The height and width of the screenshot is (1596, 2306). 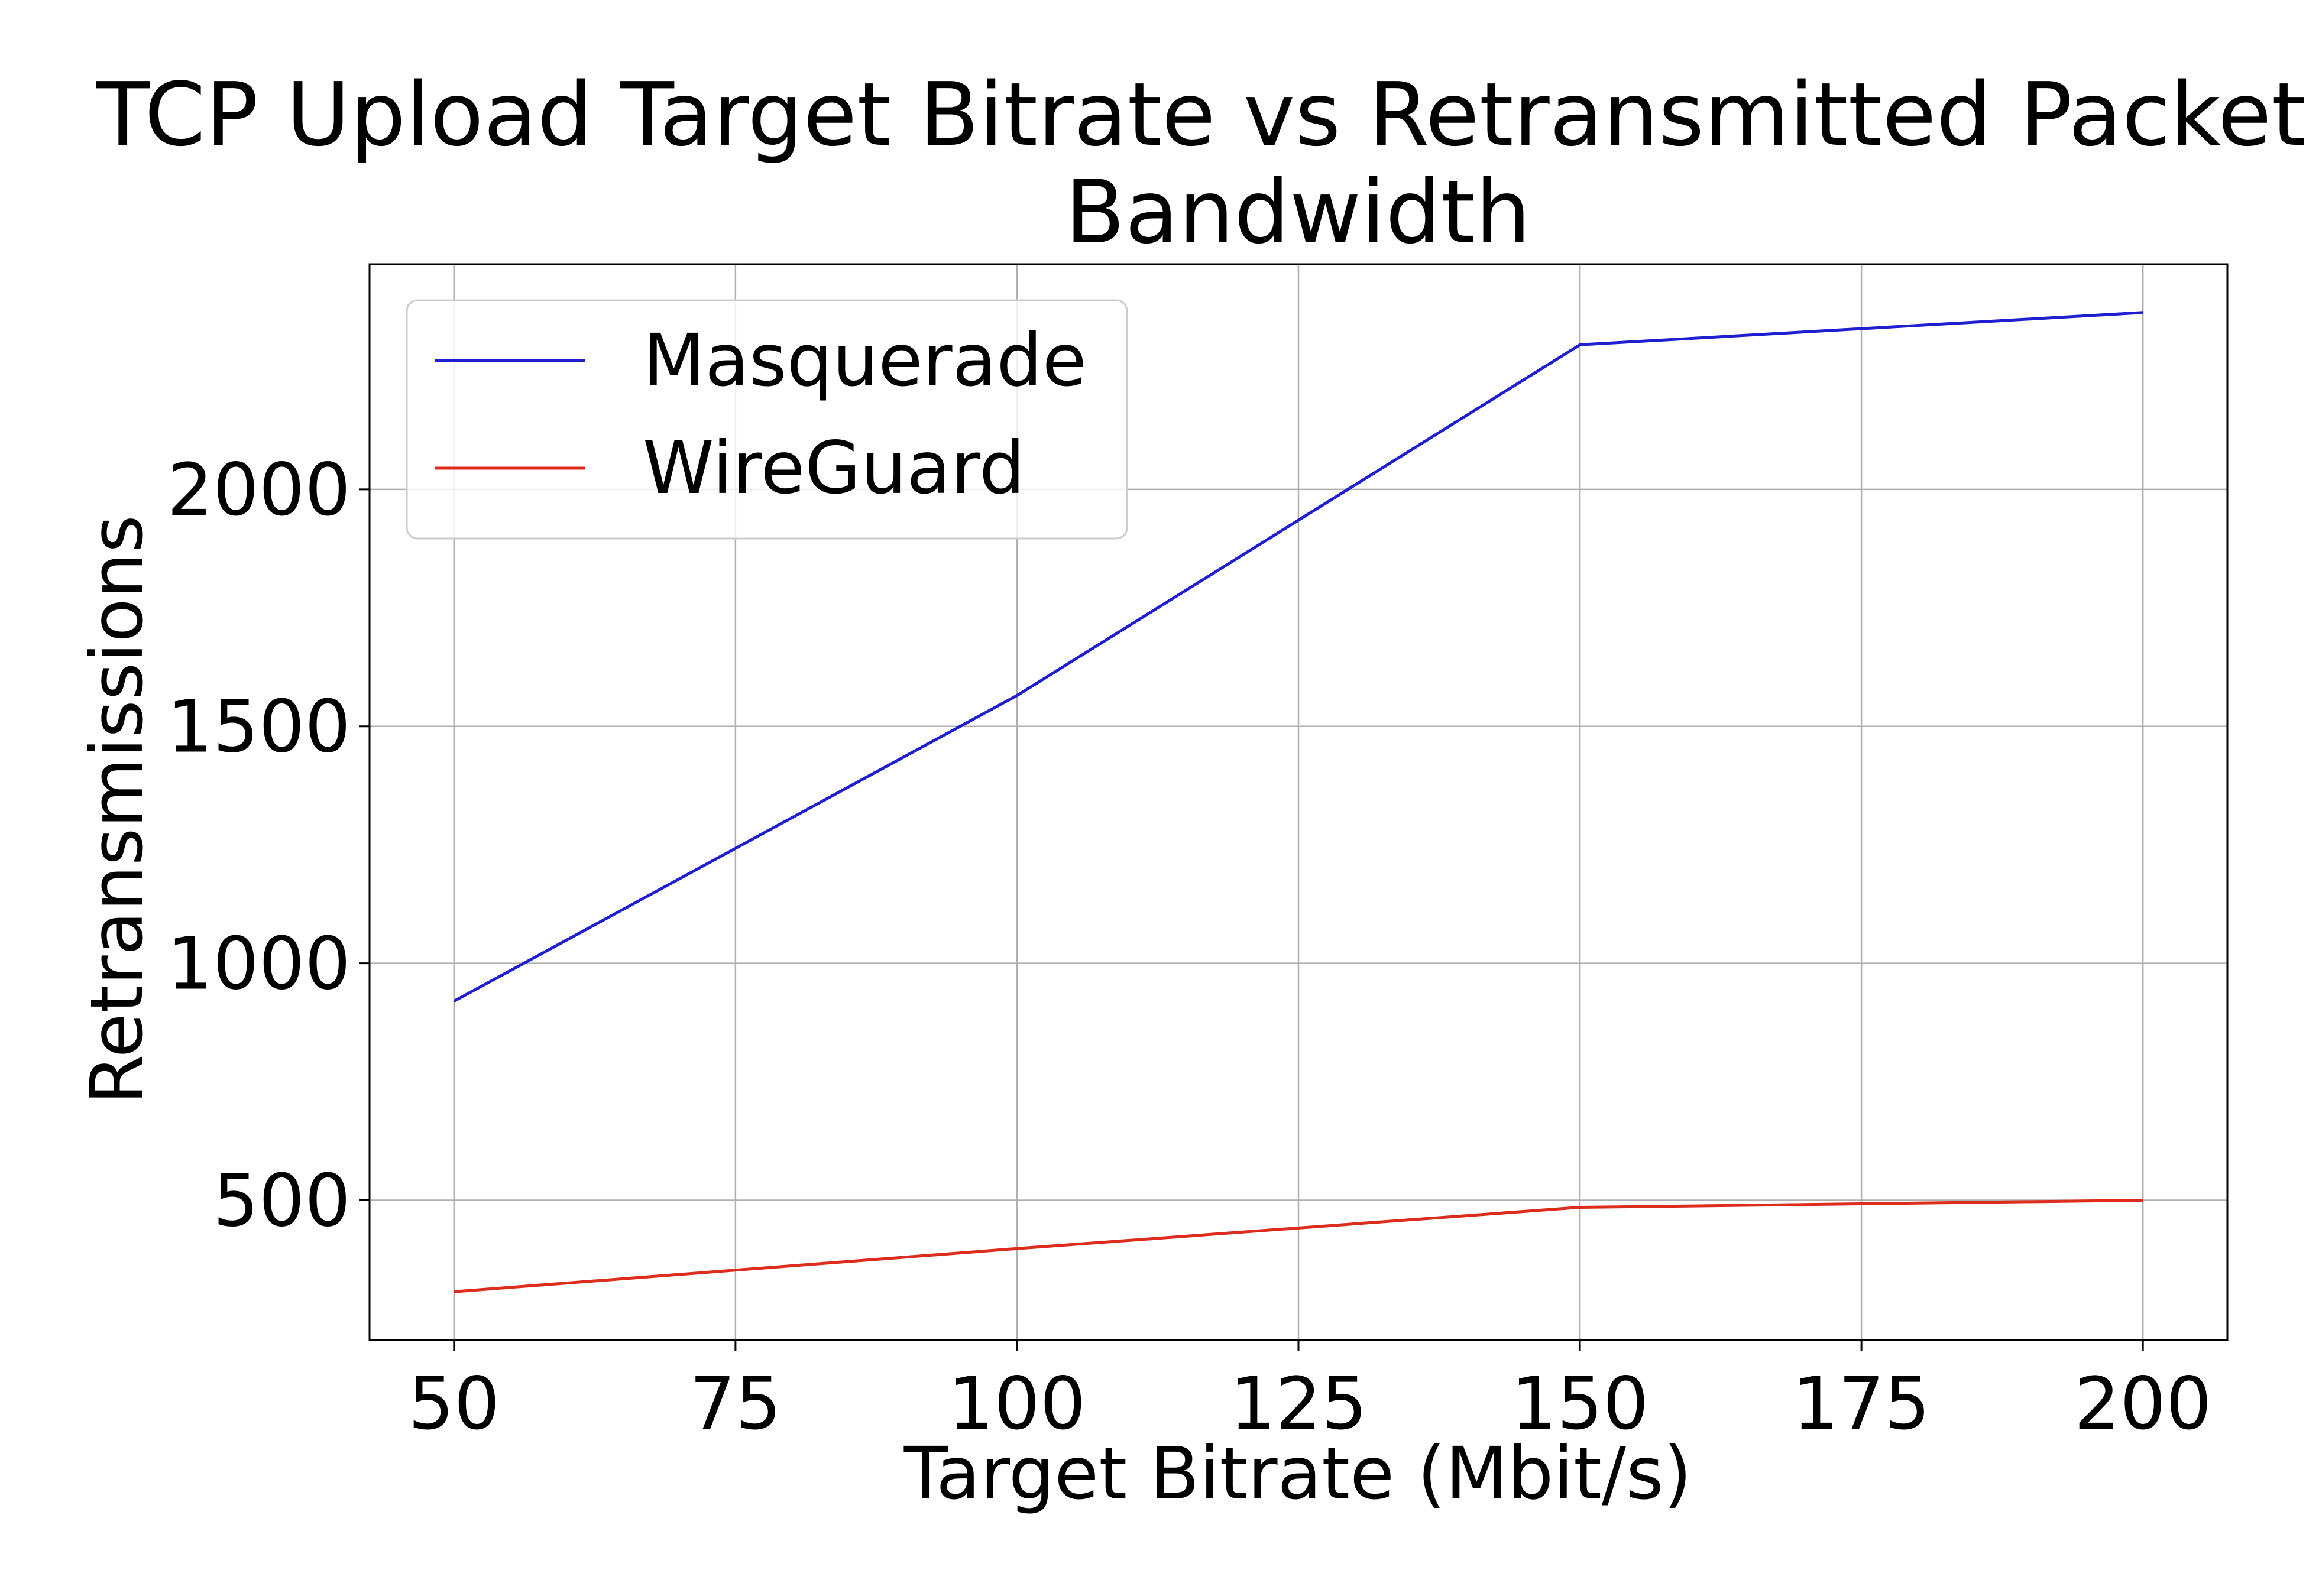 What do you see at coordinates (1298, 212) in the screenshot?
I see `chart-title-line2: Bandwidth` at bounding box center [1298, 212].